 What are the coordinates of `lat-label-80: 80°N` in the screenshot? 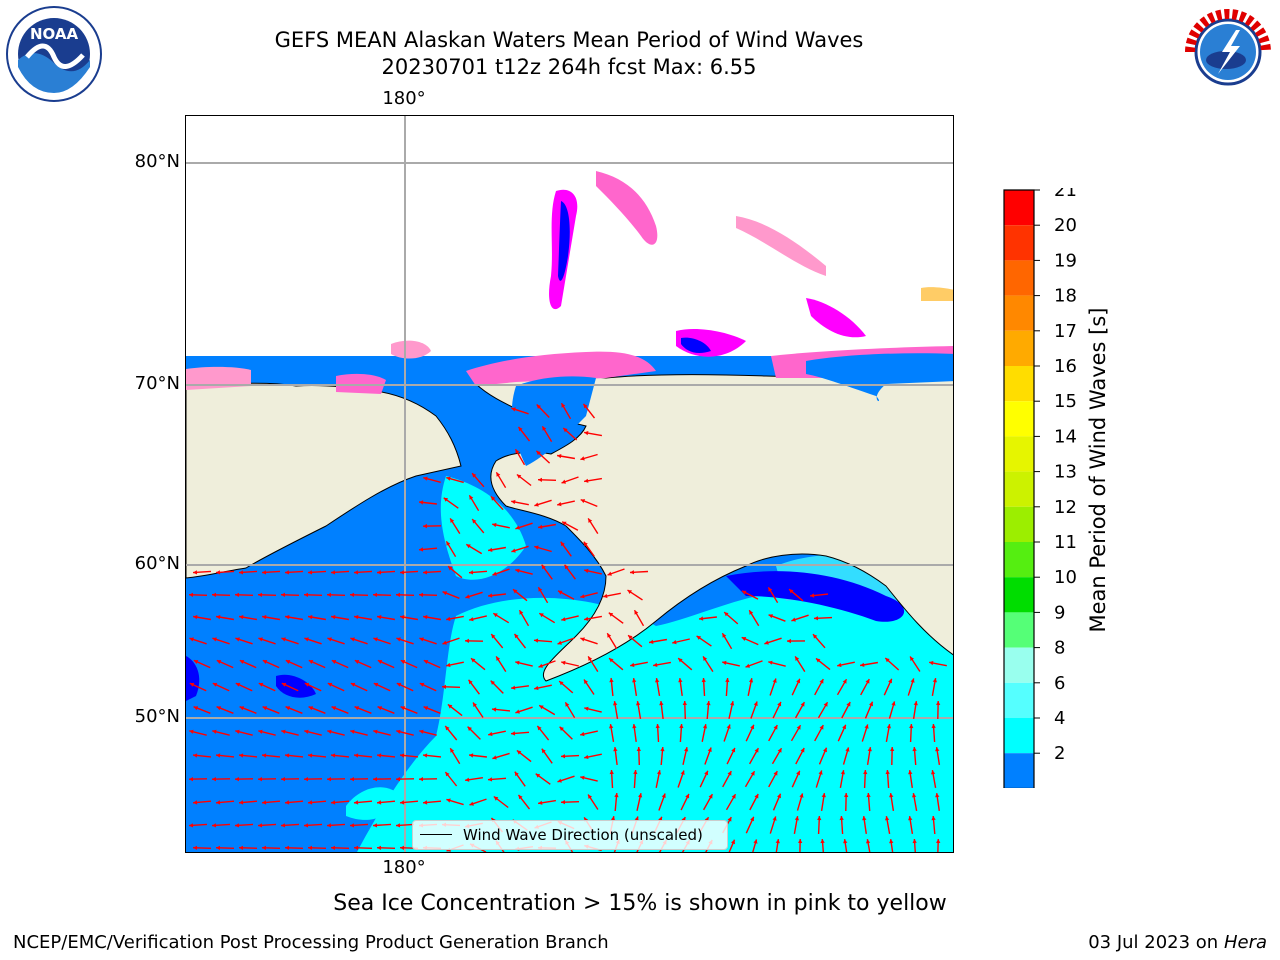 It's located at (157, 161).